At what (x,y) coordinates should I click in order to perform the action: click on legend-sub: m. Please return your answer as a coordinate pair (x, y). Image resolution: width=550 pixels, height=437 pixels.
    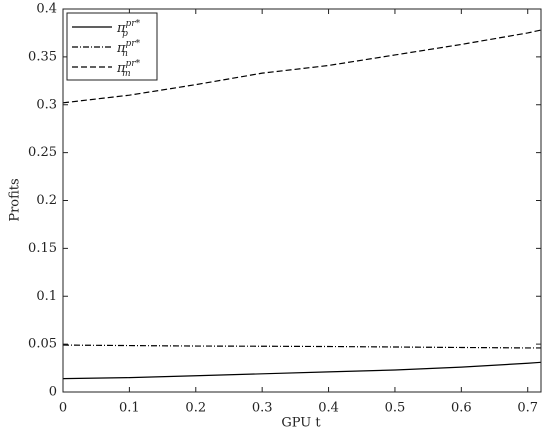
    Looking at the image, I should click on (126, 74).